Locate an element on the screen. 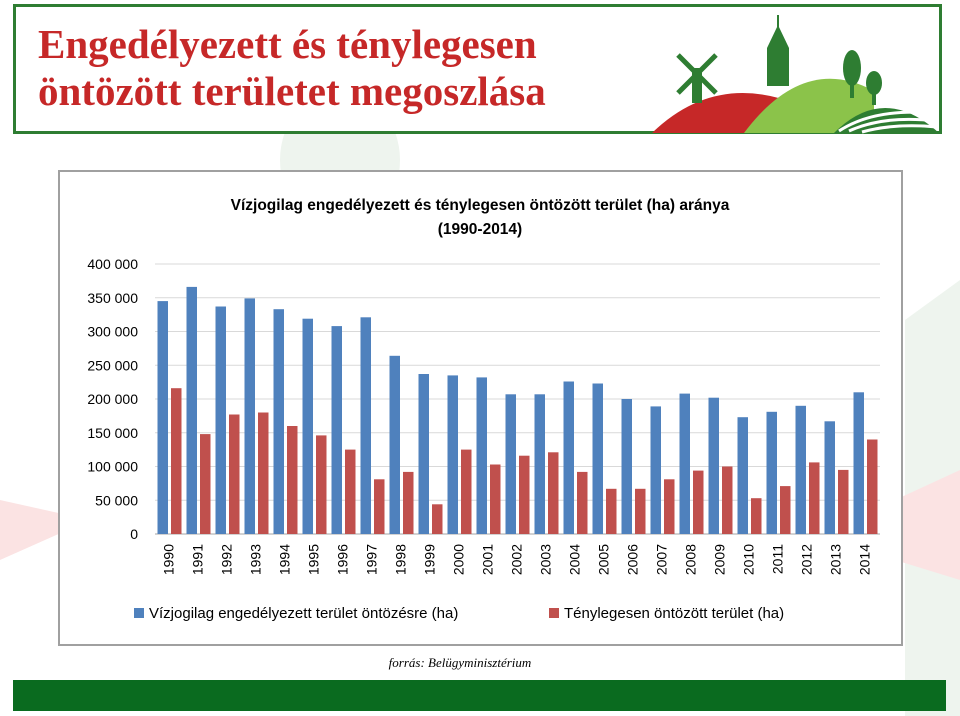 The image size is (960, 716). slide-title-line-1: Engedélyezett és ténylegesen is located at coordinates (287, 44).